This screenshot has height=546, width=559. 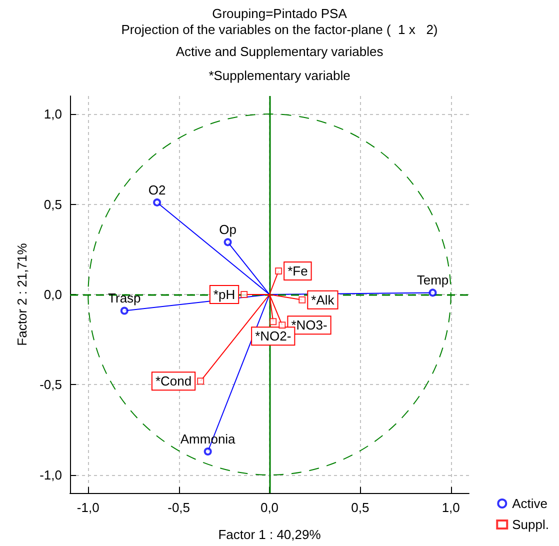 What do you see at coordinates (280, 51) in the screenshot?
I see `text: Active and Supplementary variables` at bounding box center [280, 51].